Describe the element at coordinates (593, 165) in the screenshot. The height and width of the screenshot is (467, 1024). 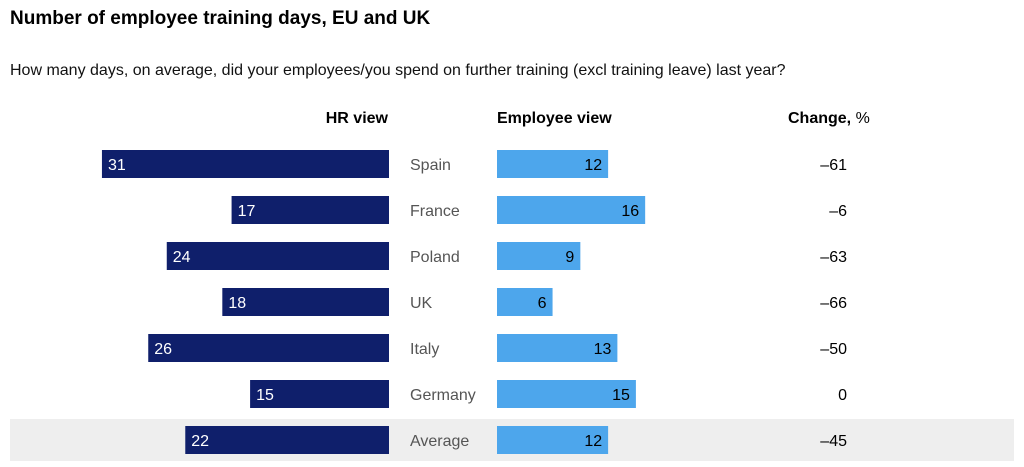
I see `employee-value-spain: 12` at that location.